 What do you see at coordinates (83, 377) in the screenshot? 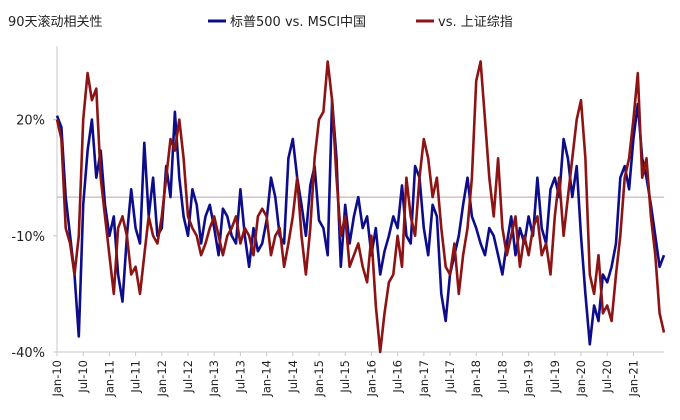
I see `x-tick-label: Jul-10` at bounding box center [83, 377].